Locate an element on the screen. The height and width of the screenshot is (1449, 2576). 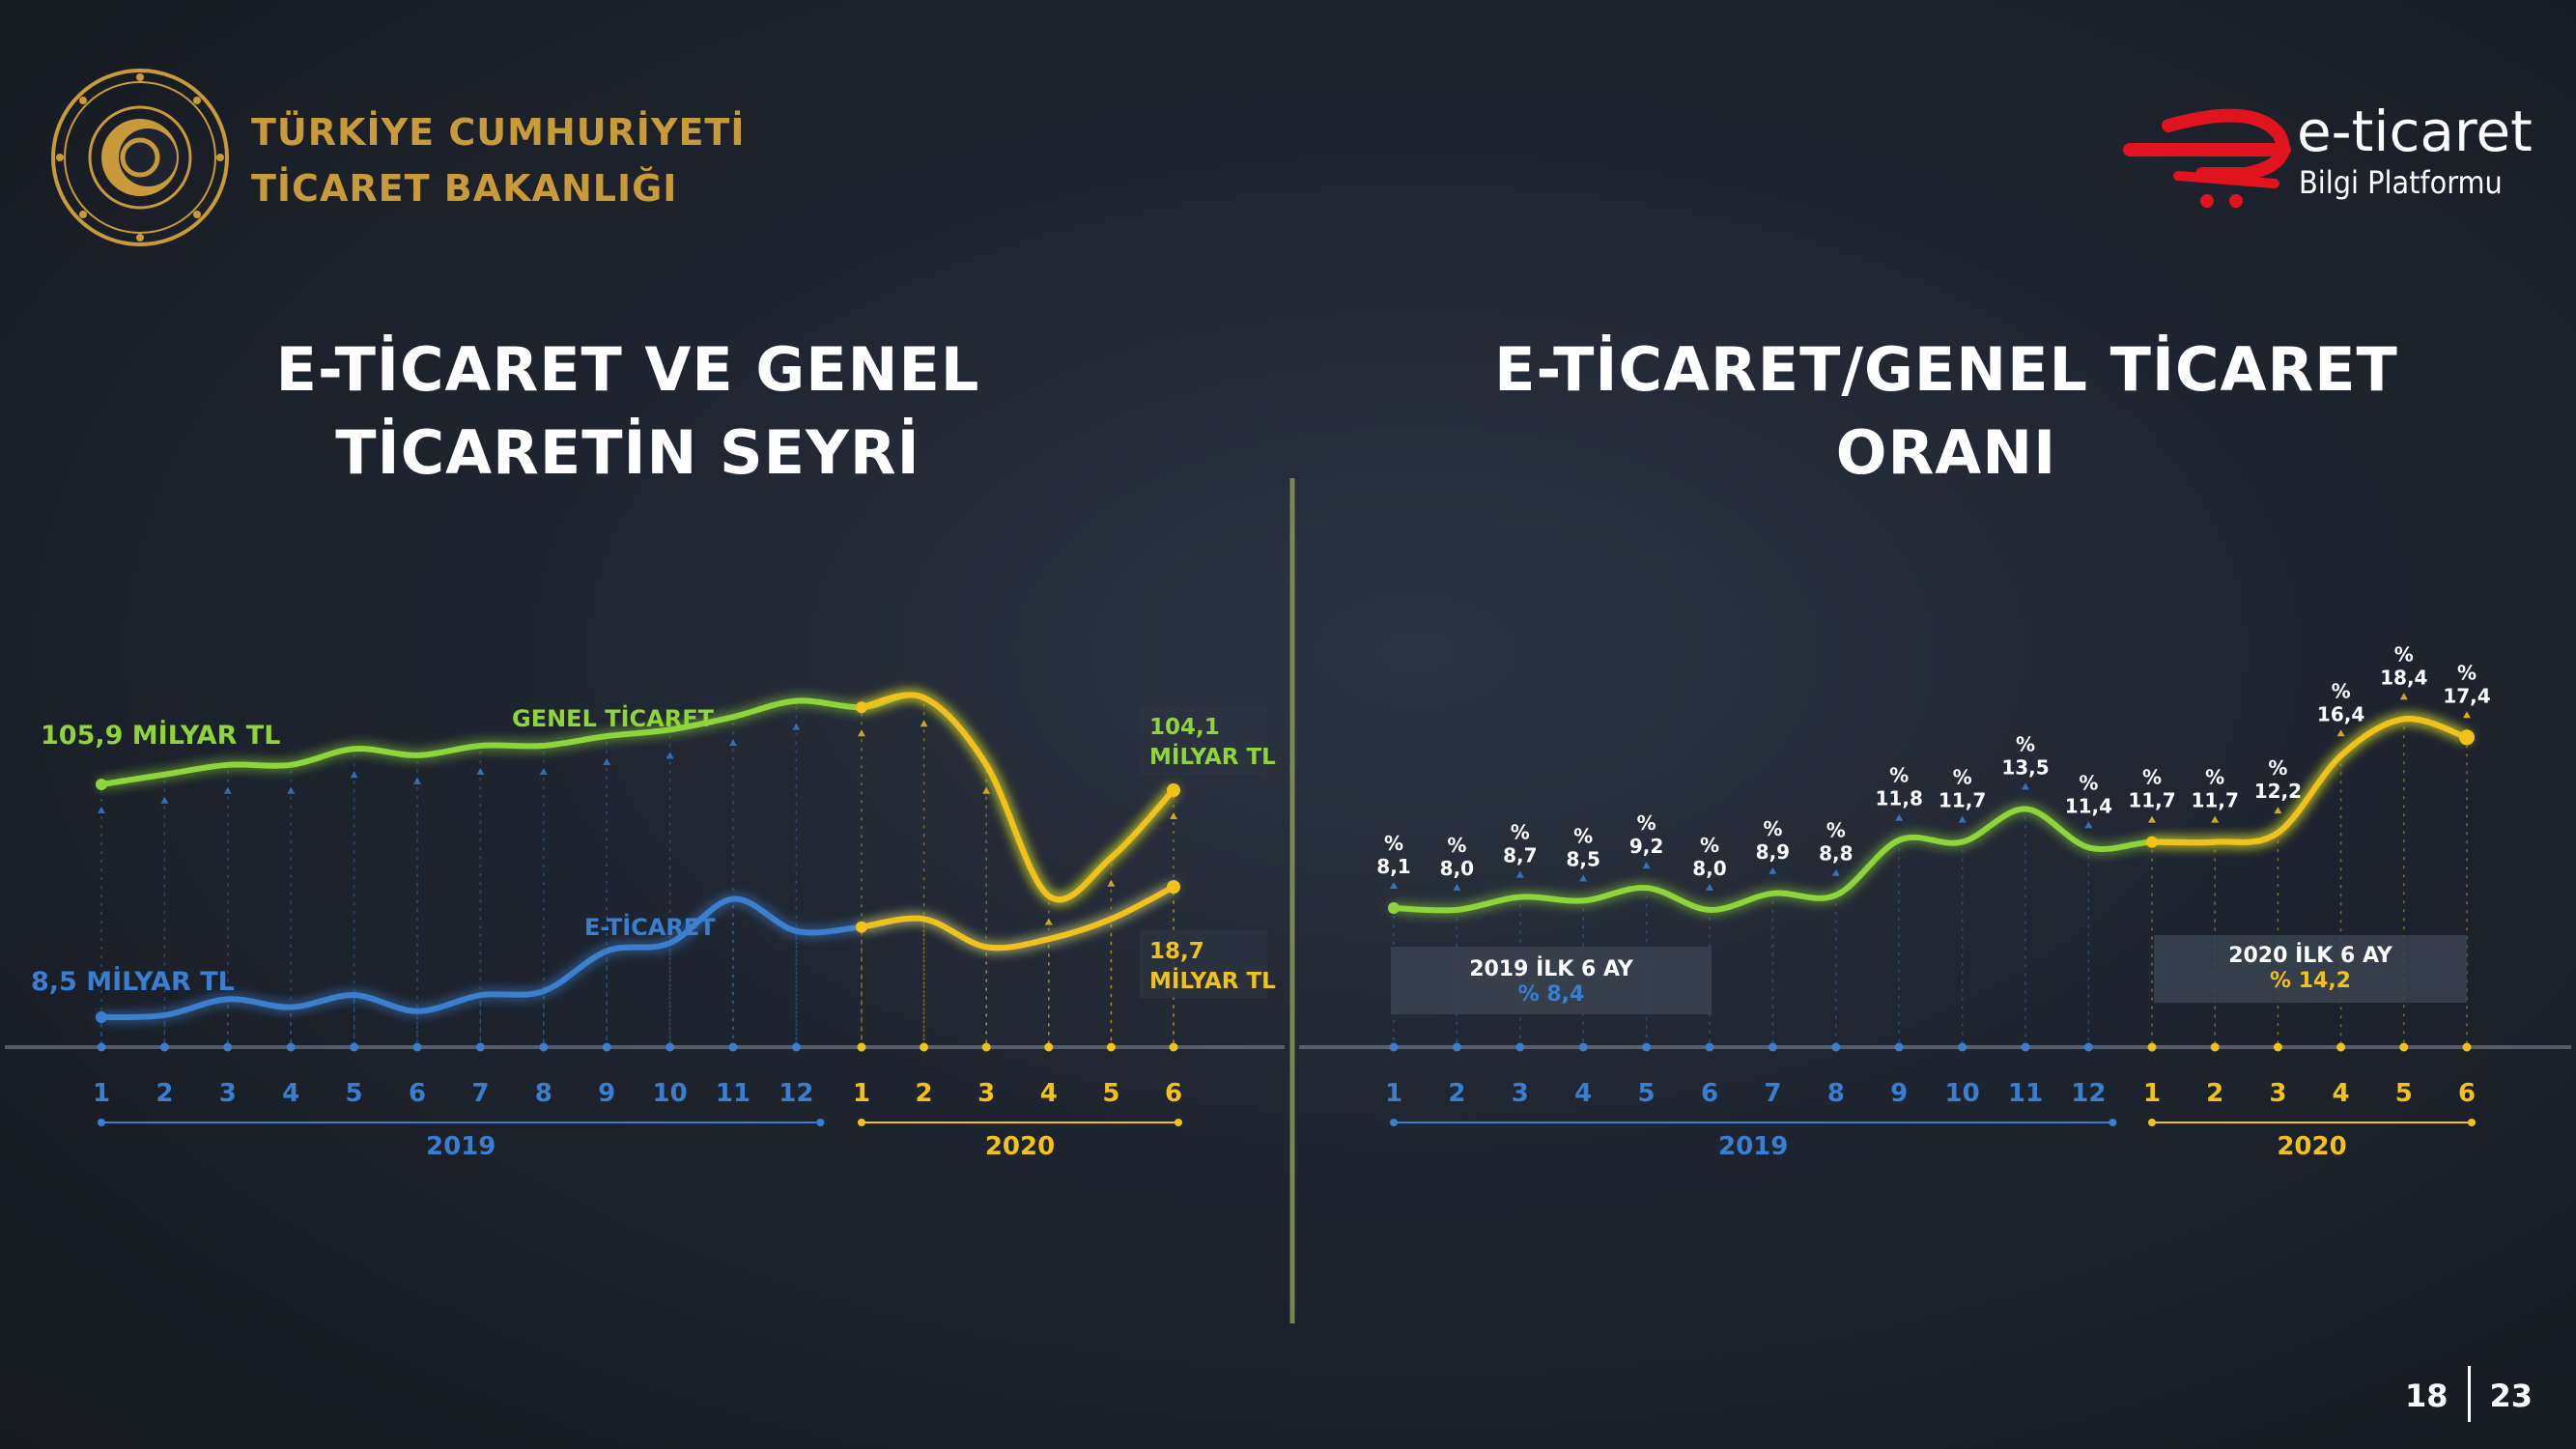
left-eticaret-end-label-box is located at coordinates (1203, 964).